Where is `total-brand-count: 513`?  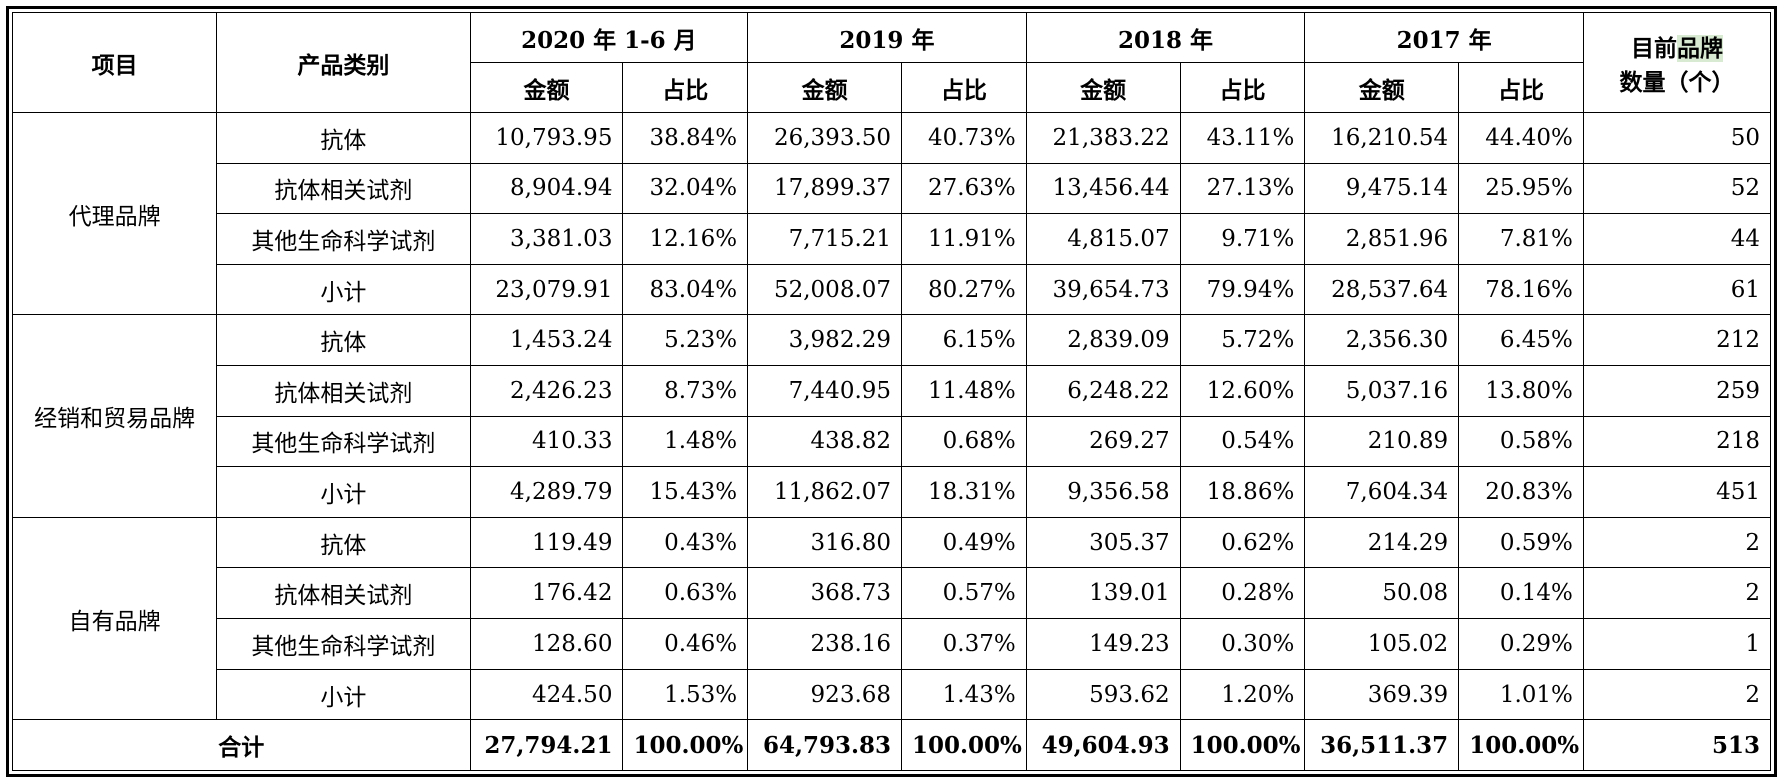
total-brand-count: 513 is located at coordinates (1677, 745).